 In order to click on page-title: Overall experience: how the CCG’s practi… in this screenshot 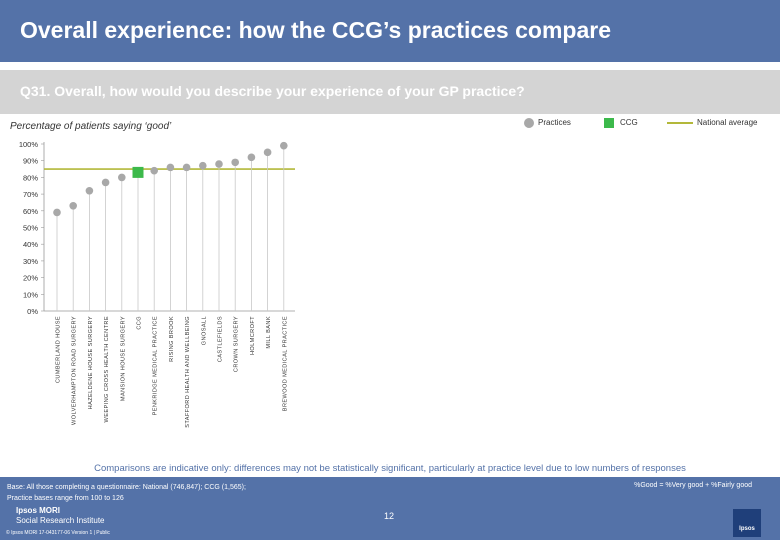, I will do `click(315, 30)`.